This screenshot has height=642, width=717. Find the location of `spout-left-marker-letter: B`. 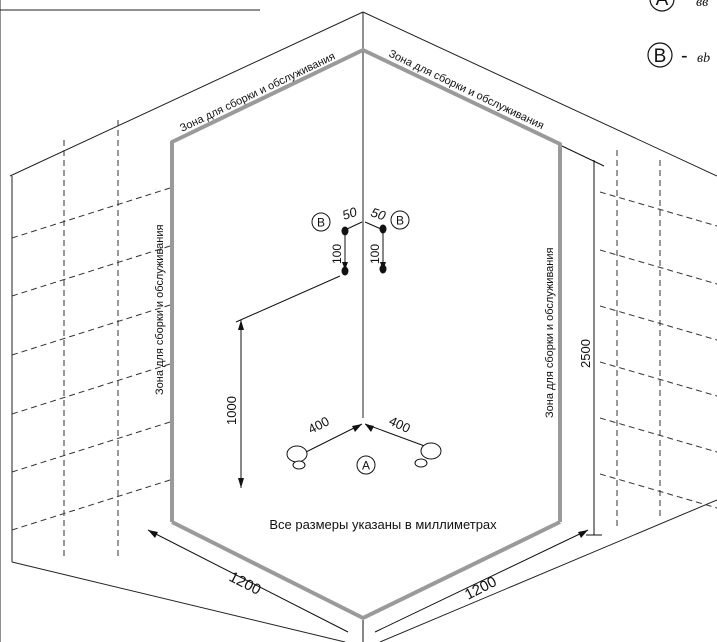

spout-left-marker-letter: B is located at coordinates (321, 223).